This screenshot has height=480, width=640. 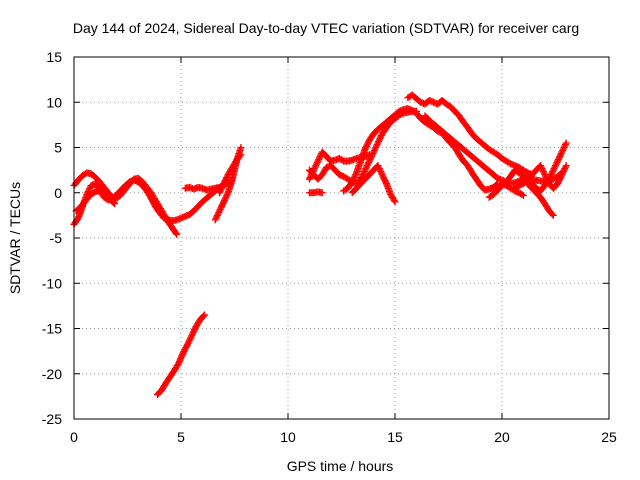 What do you see at coordinates (52, 374) in the screenshot?
I see `y-tick-label: -20` at bounding box center [52, 374].